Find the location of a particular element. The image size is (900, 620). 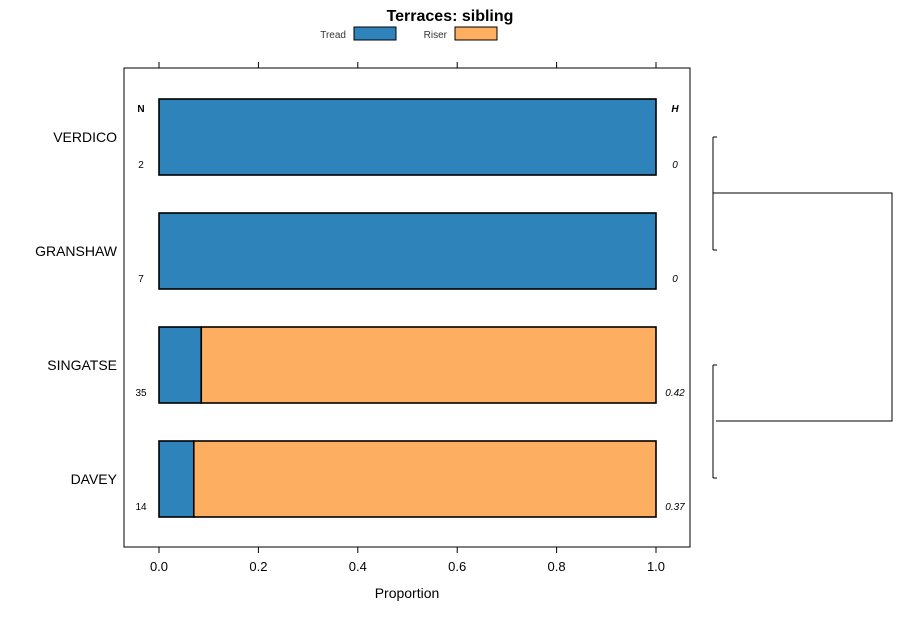

n-value-davey: 14 is located at coordinates (141, 507).